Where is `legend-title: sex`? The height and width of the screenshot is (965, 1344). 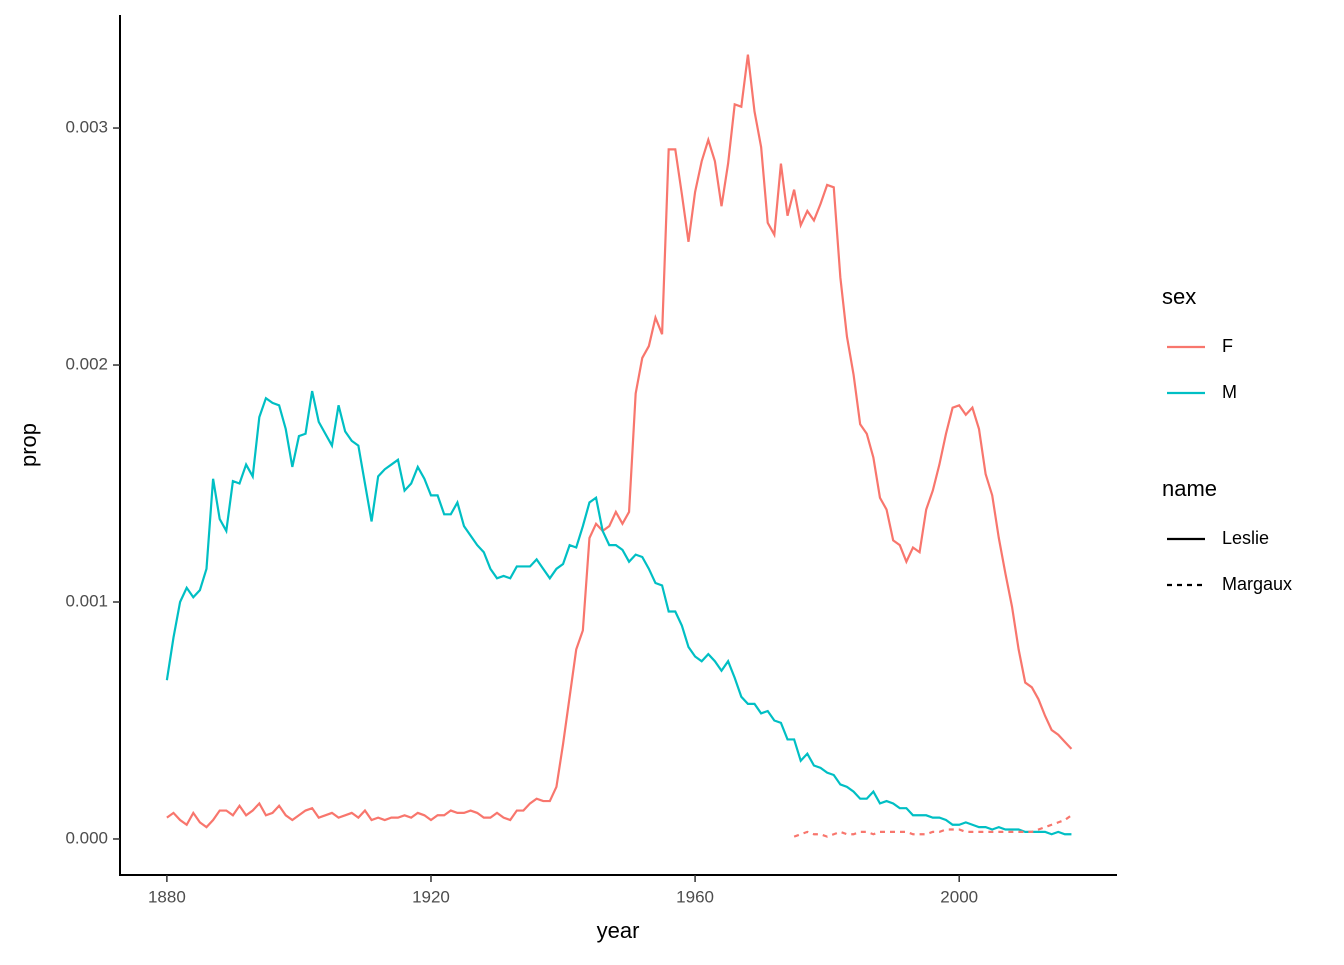
legend-title: sex is located at coordinates (1179, 296).